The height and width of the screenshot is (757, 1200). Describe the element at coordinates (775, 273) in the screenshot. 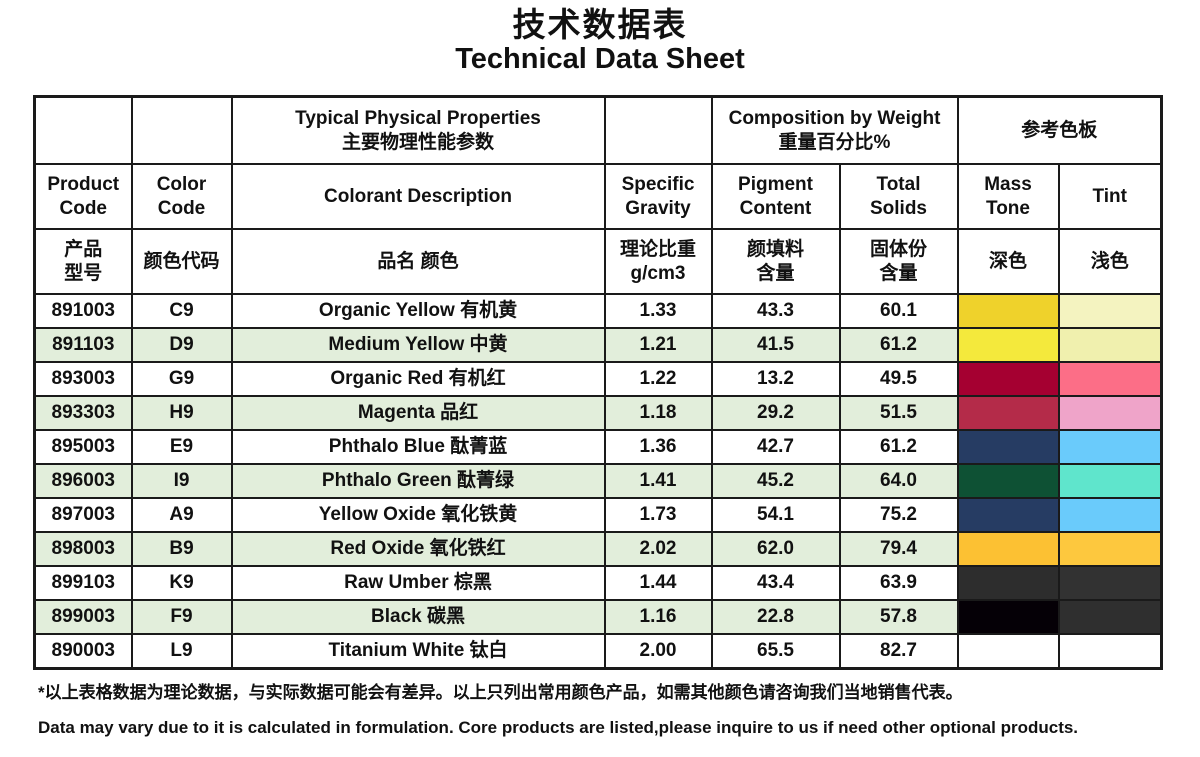

I see `col-header-text: 含量` at that location.